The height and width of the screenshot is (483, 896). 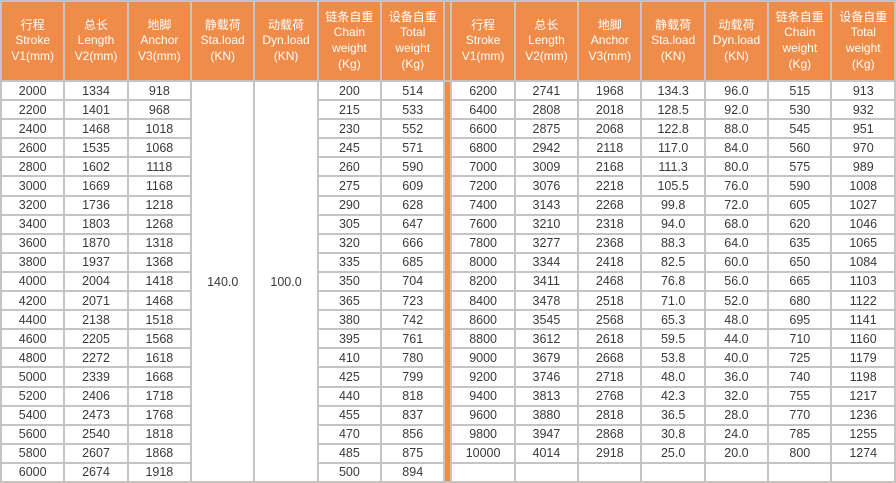 What do you see at coordinates (33, 129) in the screenshot?
I see `cell-stroke-left: 2400` at bounding box center [33, 129].